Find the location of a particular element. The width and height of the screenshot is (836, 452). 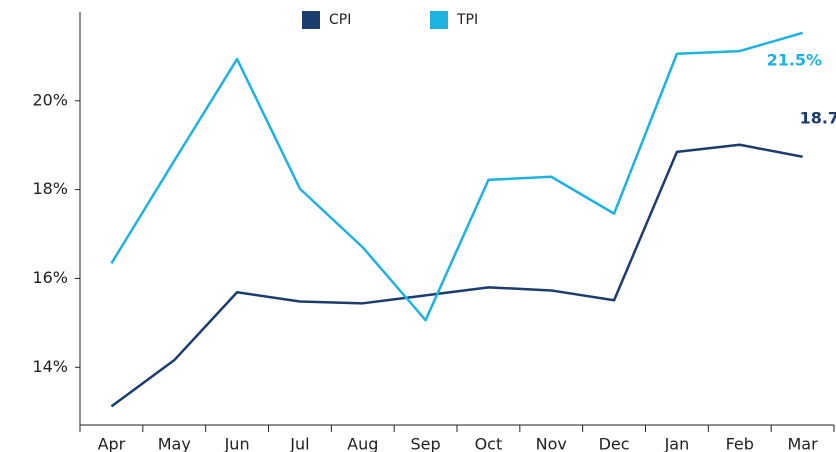

y-tick-label: 16% is located at coordinates (50, 277).